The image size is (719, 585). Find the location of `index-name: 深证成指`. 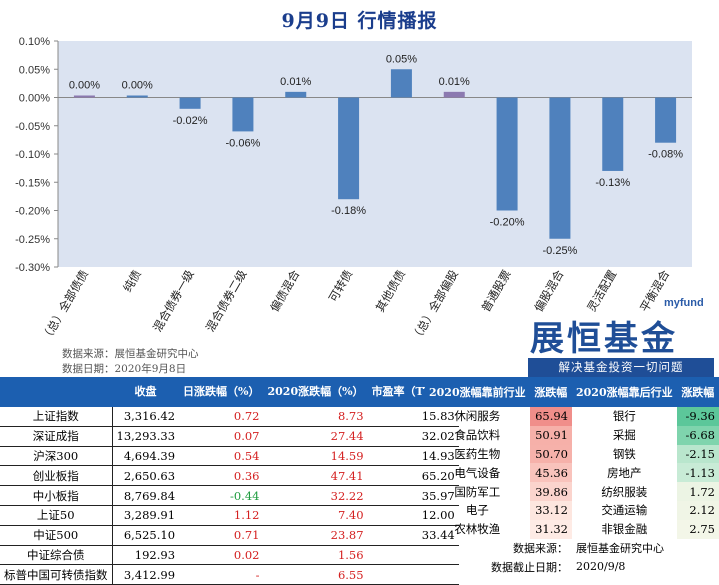

index-name: 深证成指 is located at coordinates (56, 436).